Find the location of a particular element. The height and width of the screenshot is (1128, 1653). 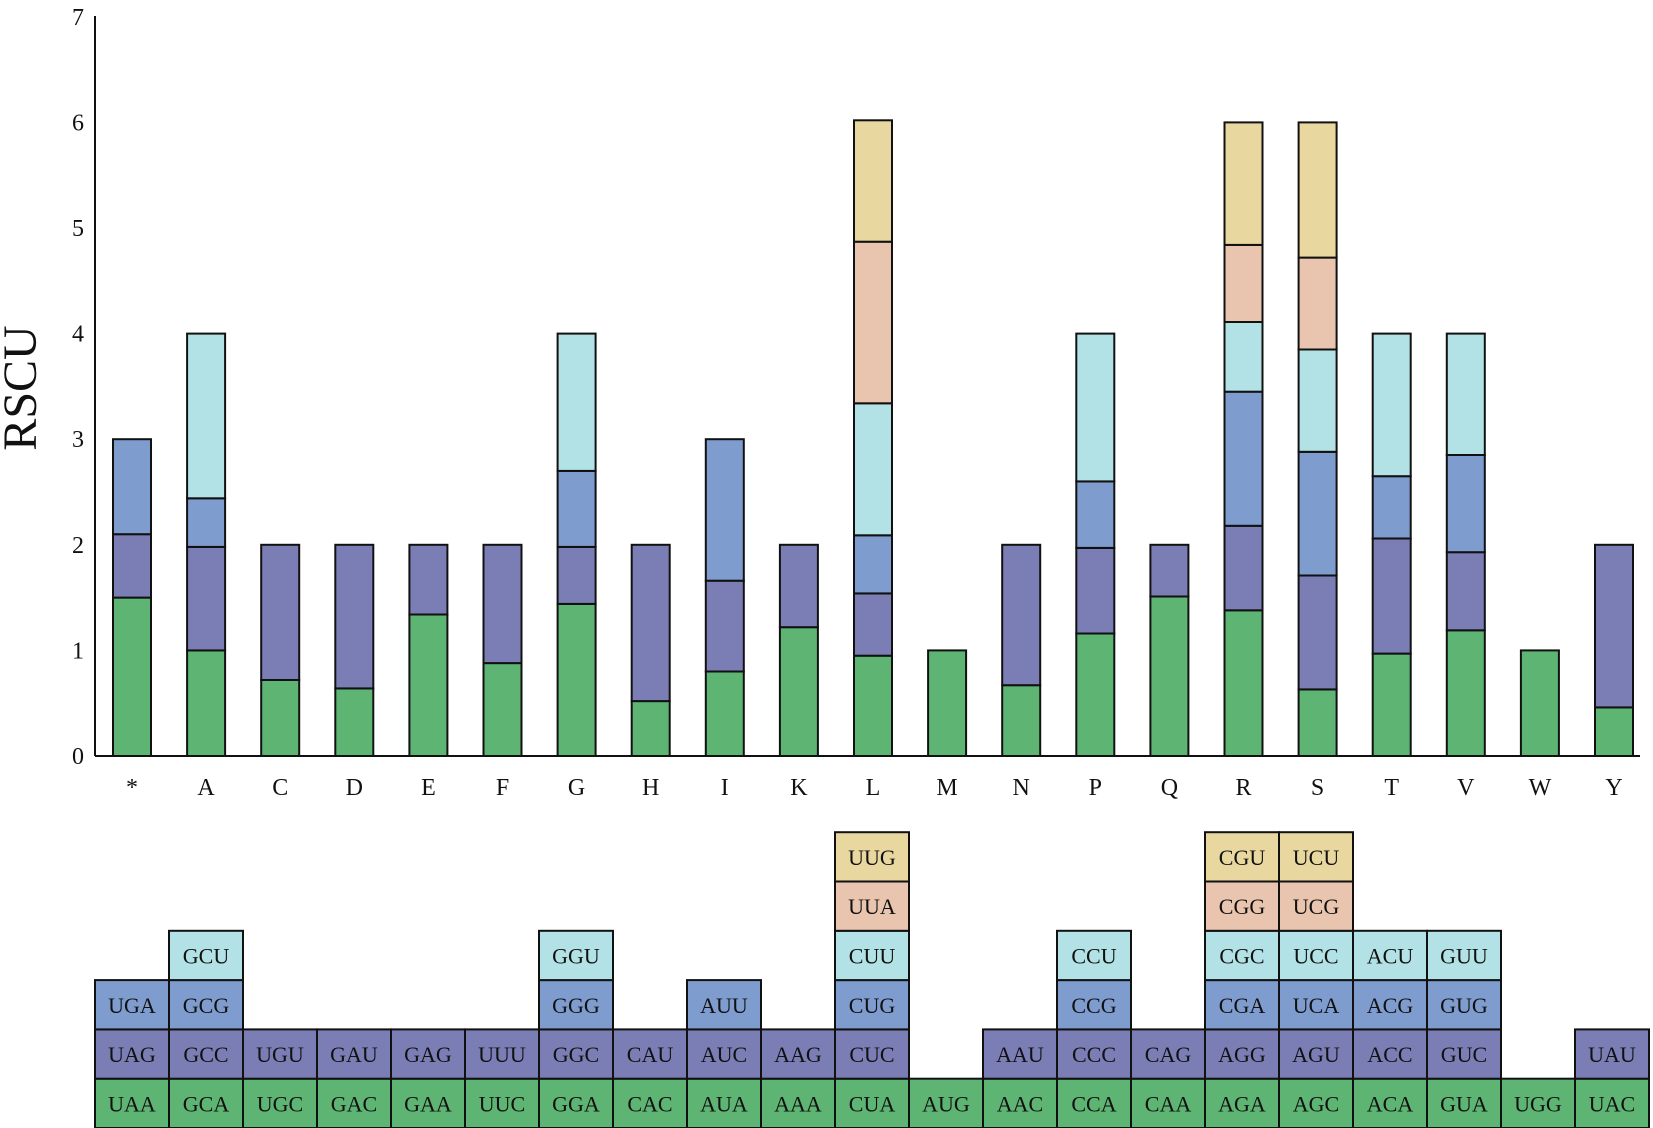

codon-label-CUC: CUC is located at coordinates (871, 1054).